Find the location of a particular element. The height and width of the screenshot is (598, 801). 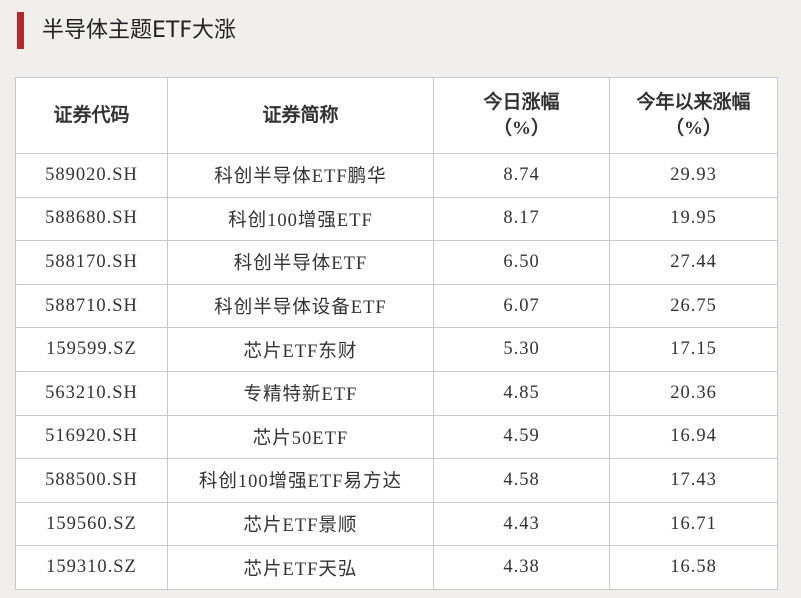

table-row: 588710.SH 科创半导体设备ETF 6.07 26.75 is located at coordinates (396, 306).